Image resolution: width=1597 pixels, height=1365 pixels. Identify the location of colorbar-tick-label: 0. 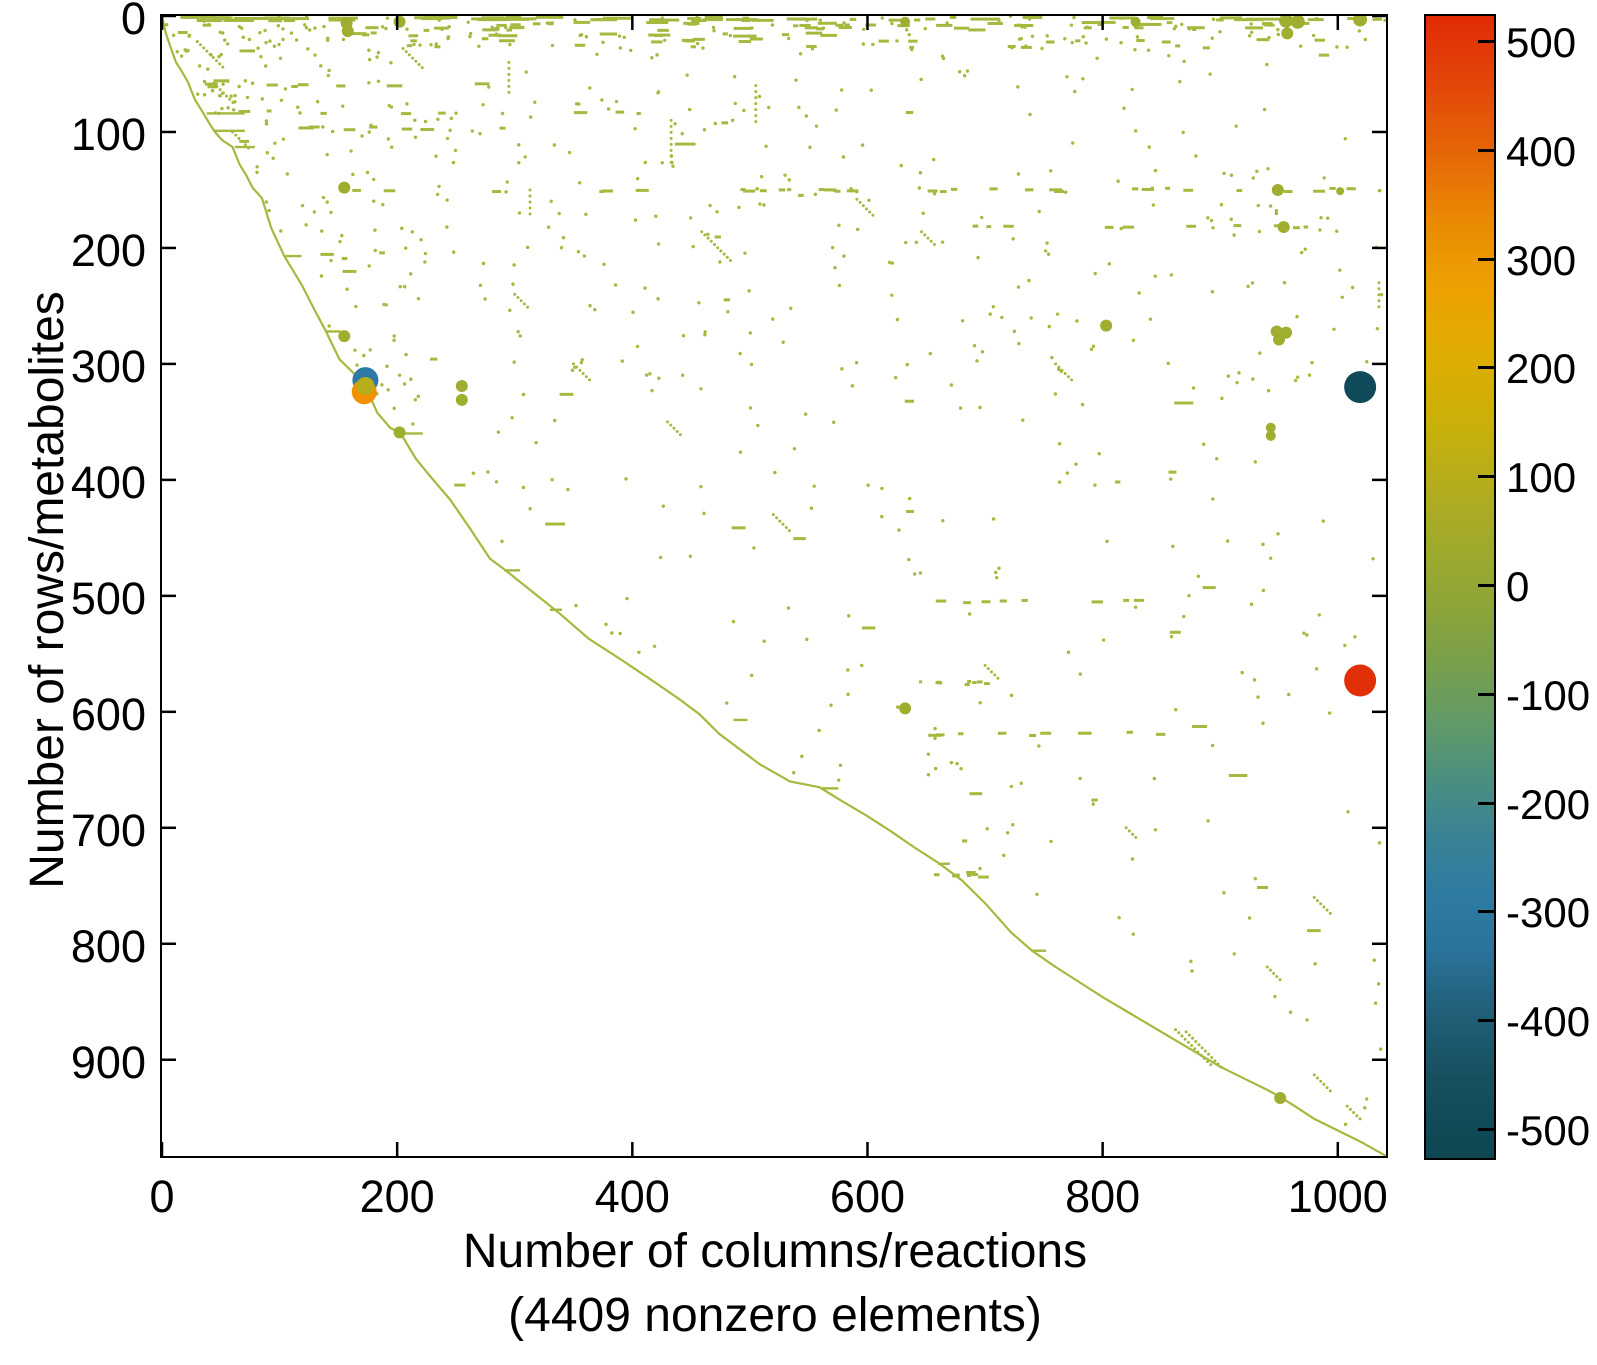
(1518, 586).